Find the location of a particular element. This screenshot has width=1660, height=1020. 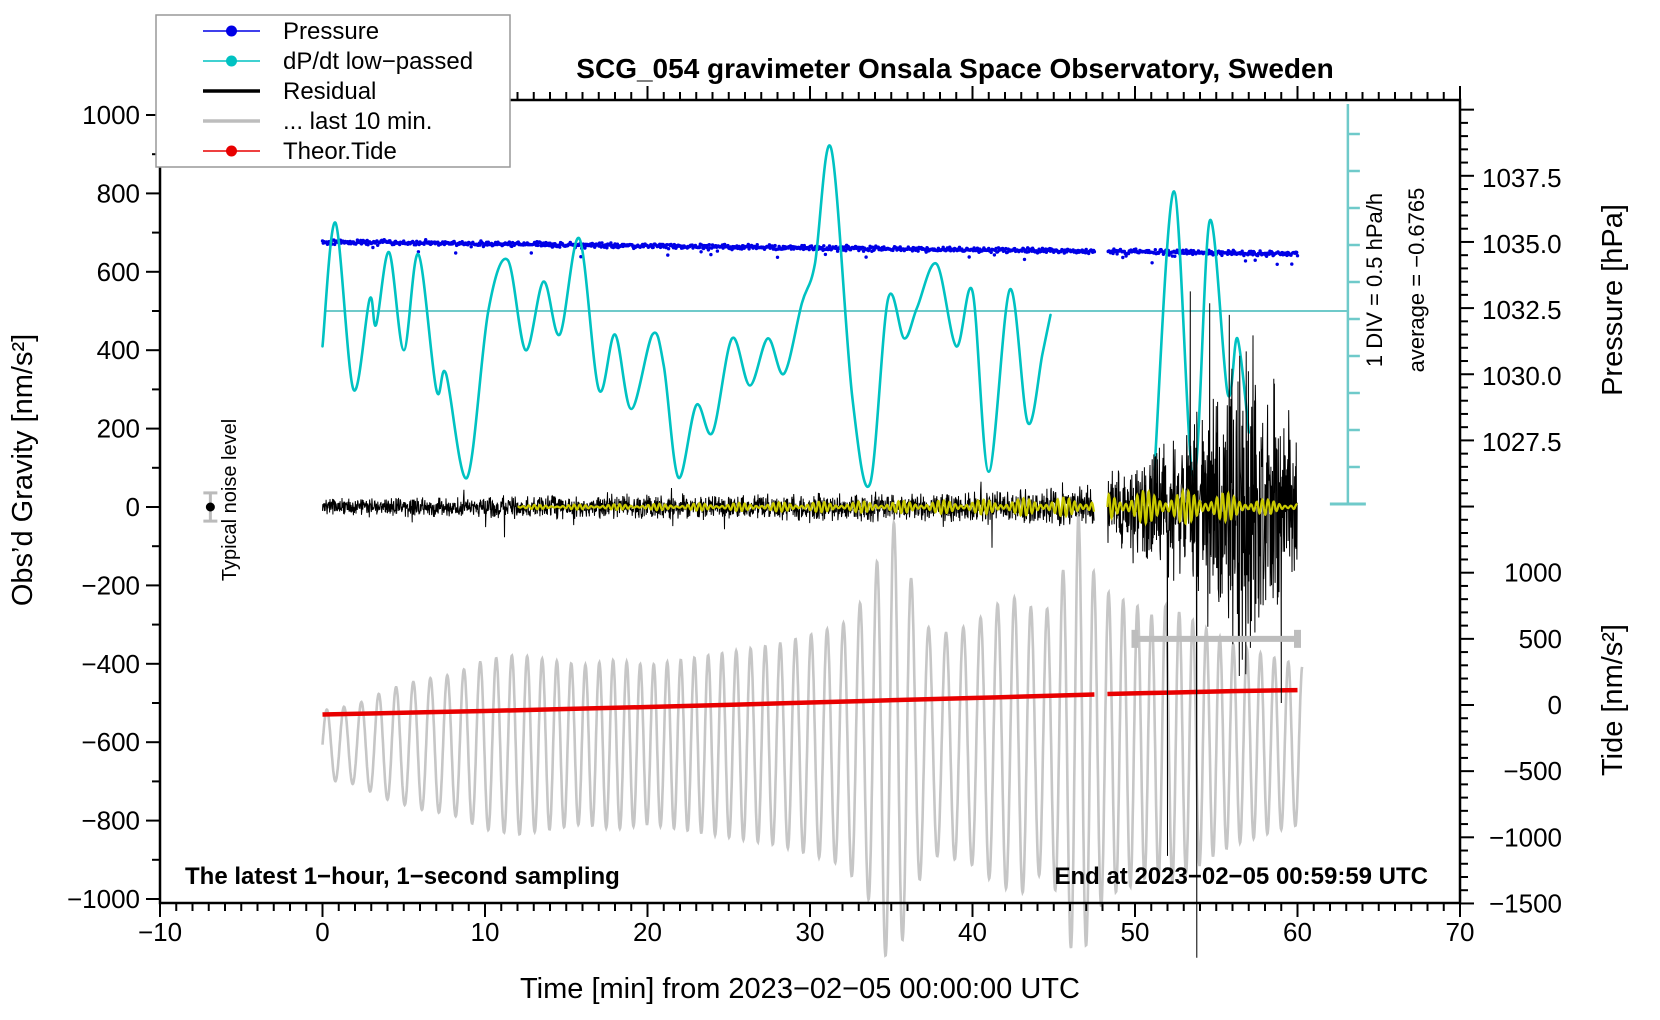

x-tick-label: 70 is located at coordinates (1460, 932).